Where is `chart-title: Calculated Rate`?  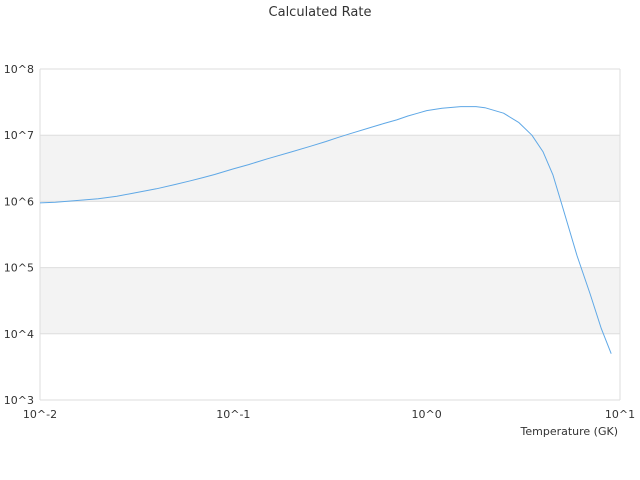 chart-title: Calculated Rate is located at coordinates (320, 12).